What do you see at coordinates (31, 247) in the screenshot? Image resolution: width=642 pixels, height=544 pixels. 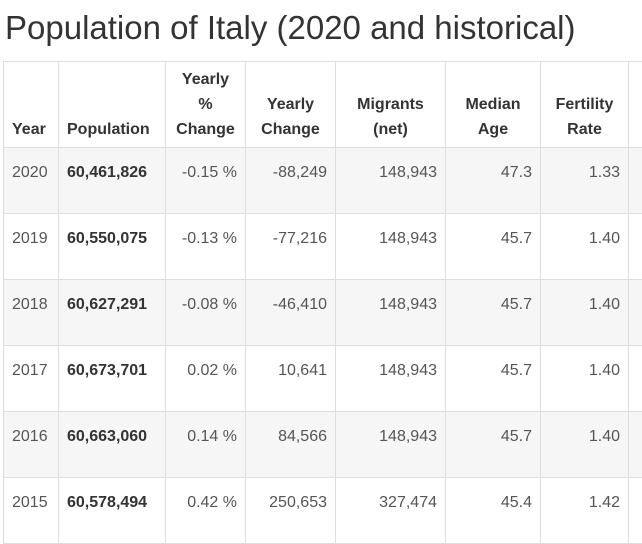 I see `cell-year: 2019` at bounding box center [31, 247].